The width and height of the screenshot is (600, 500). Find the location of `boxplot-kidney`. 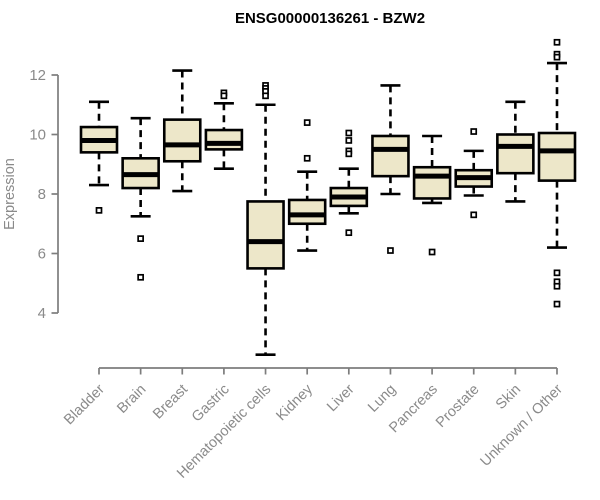

boxplot-kidney is located at coordinates (307, 185).